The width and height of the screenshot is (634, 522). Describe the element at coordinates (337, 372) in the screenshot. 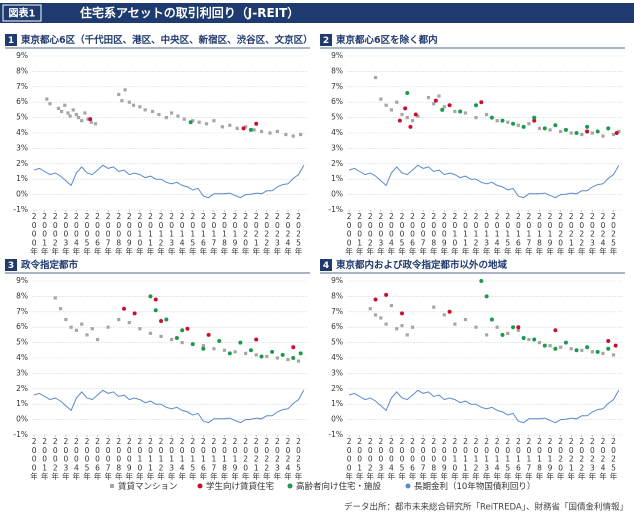

I see `y-tick-label: 3%` at that location.